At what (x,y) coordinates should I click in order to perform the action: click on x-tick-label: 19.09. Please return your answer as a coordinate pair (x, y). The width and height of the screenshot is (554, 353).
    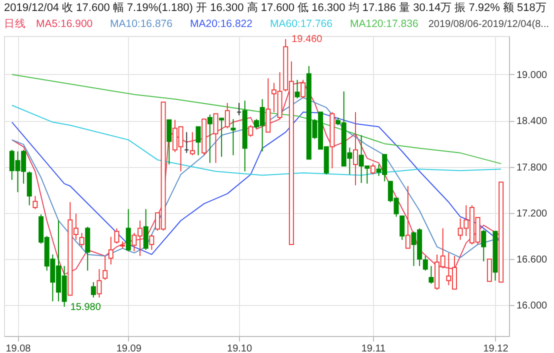
    Looking at the image, I should click on (129, 348).